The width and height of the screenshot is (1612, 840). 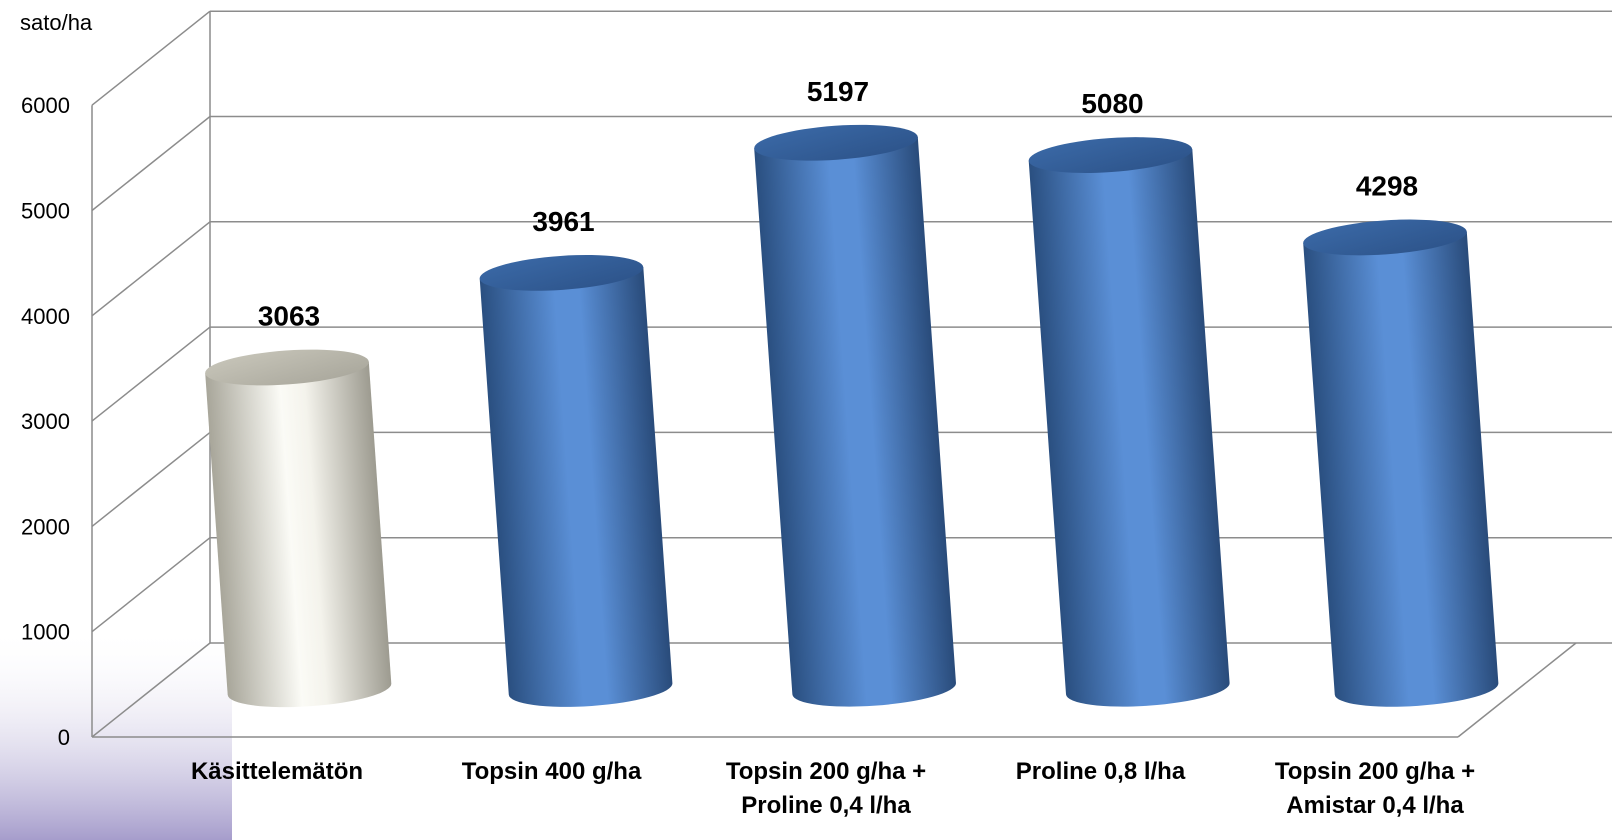 What do you see at coordinates (838, 91) in the screenshot?
I see `data-label: 5197` at bounding box center [838, 91].